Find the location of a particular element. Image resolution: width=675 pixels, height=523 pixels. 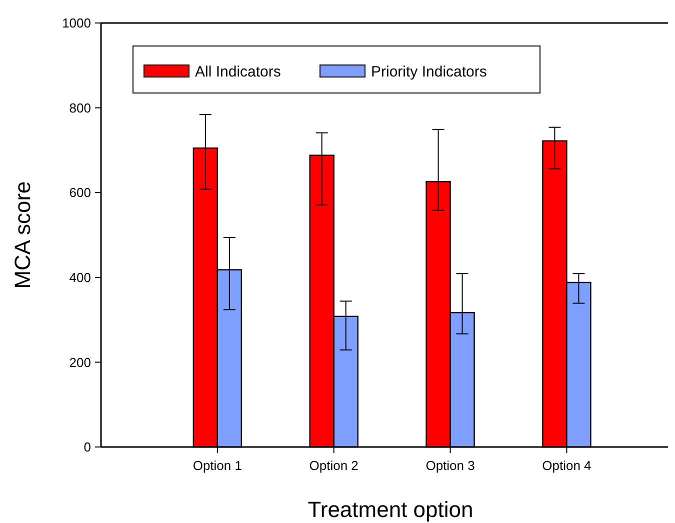

x-tick-label: Option 3 is located at coordinates (450, 465).